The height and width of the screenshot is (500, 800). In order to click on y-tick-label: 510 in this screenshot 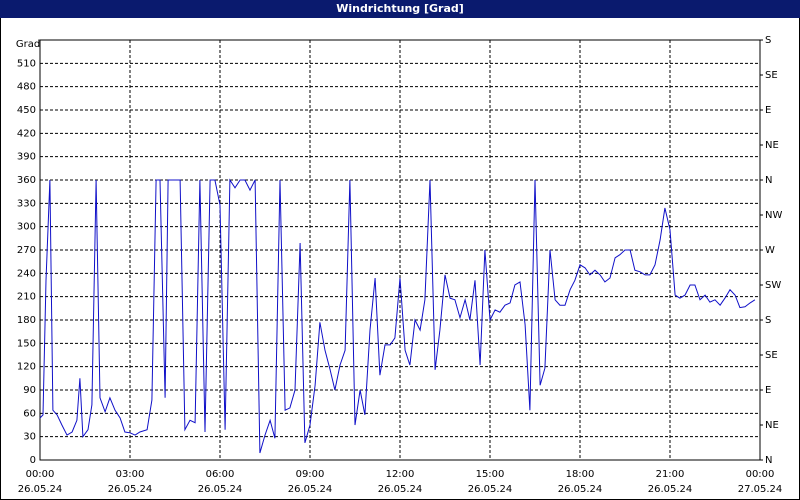, I will do `click(26, 63)`.